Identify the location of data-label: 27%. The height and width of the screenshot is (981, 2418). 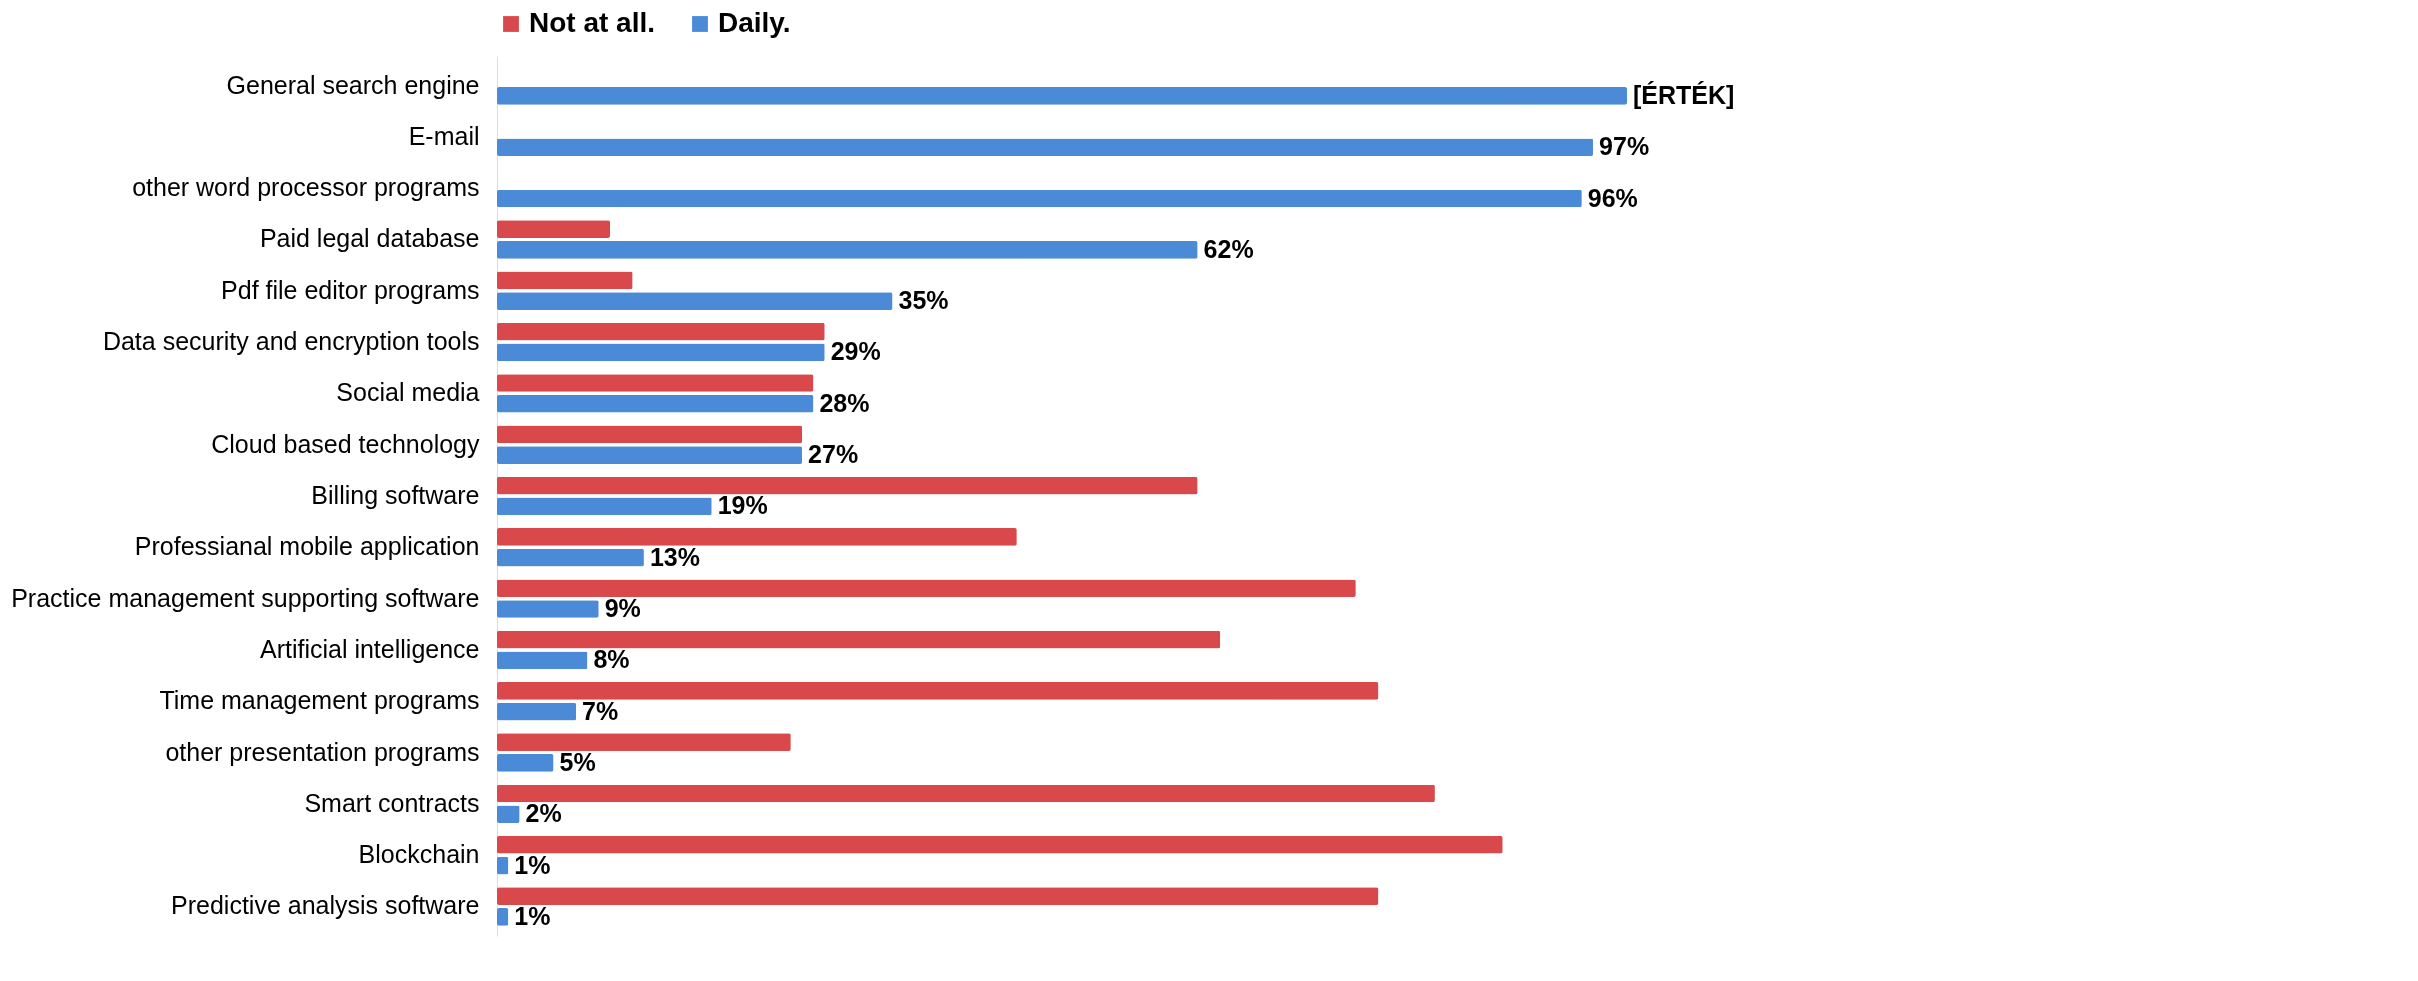
(833, 454).